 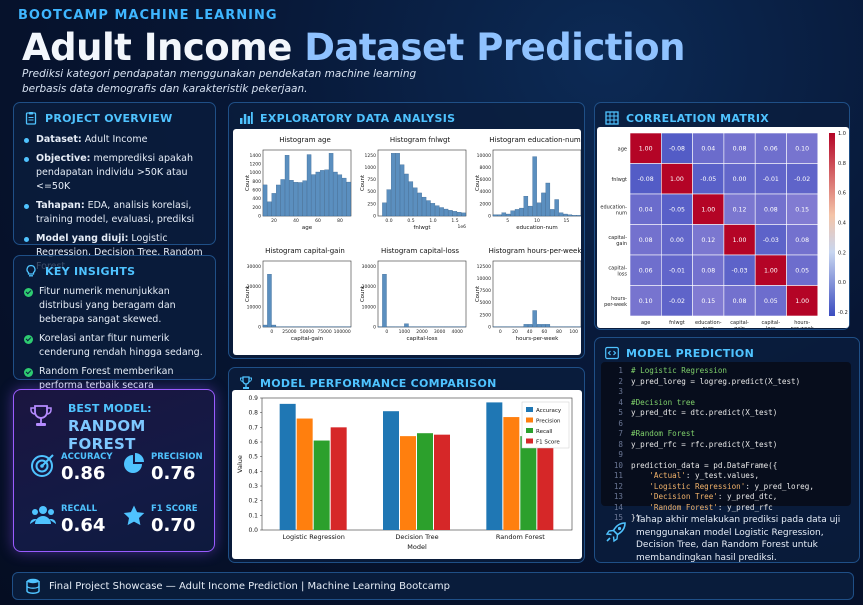 I want to click on x-tick: 0.0, so click(x=388, y=221).